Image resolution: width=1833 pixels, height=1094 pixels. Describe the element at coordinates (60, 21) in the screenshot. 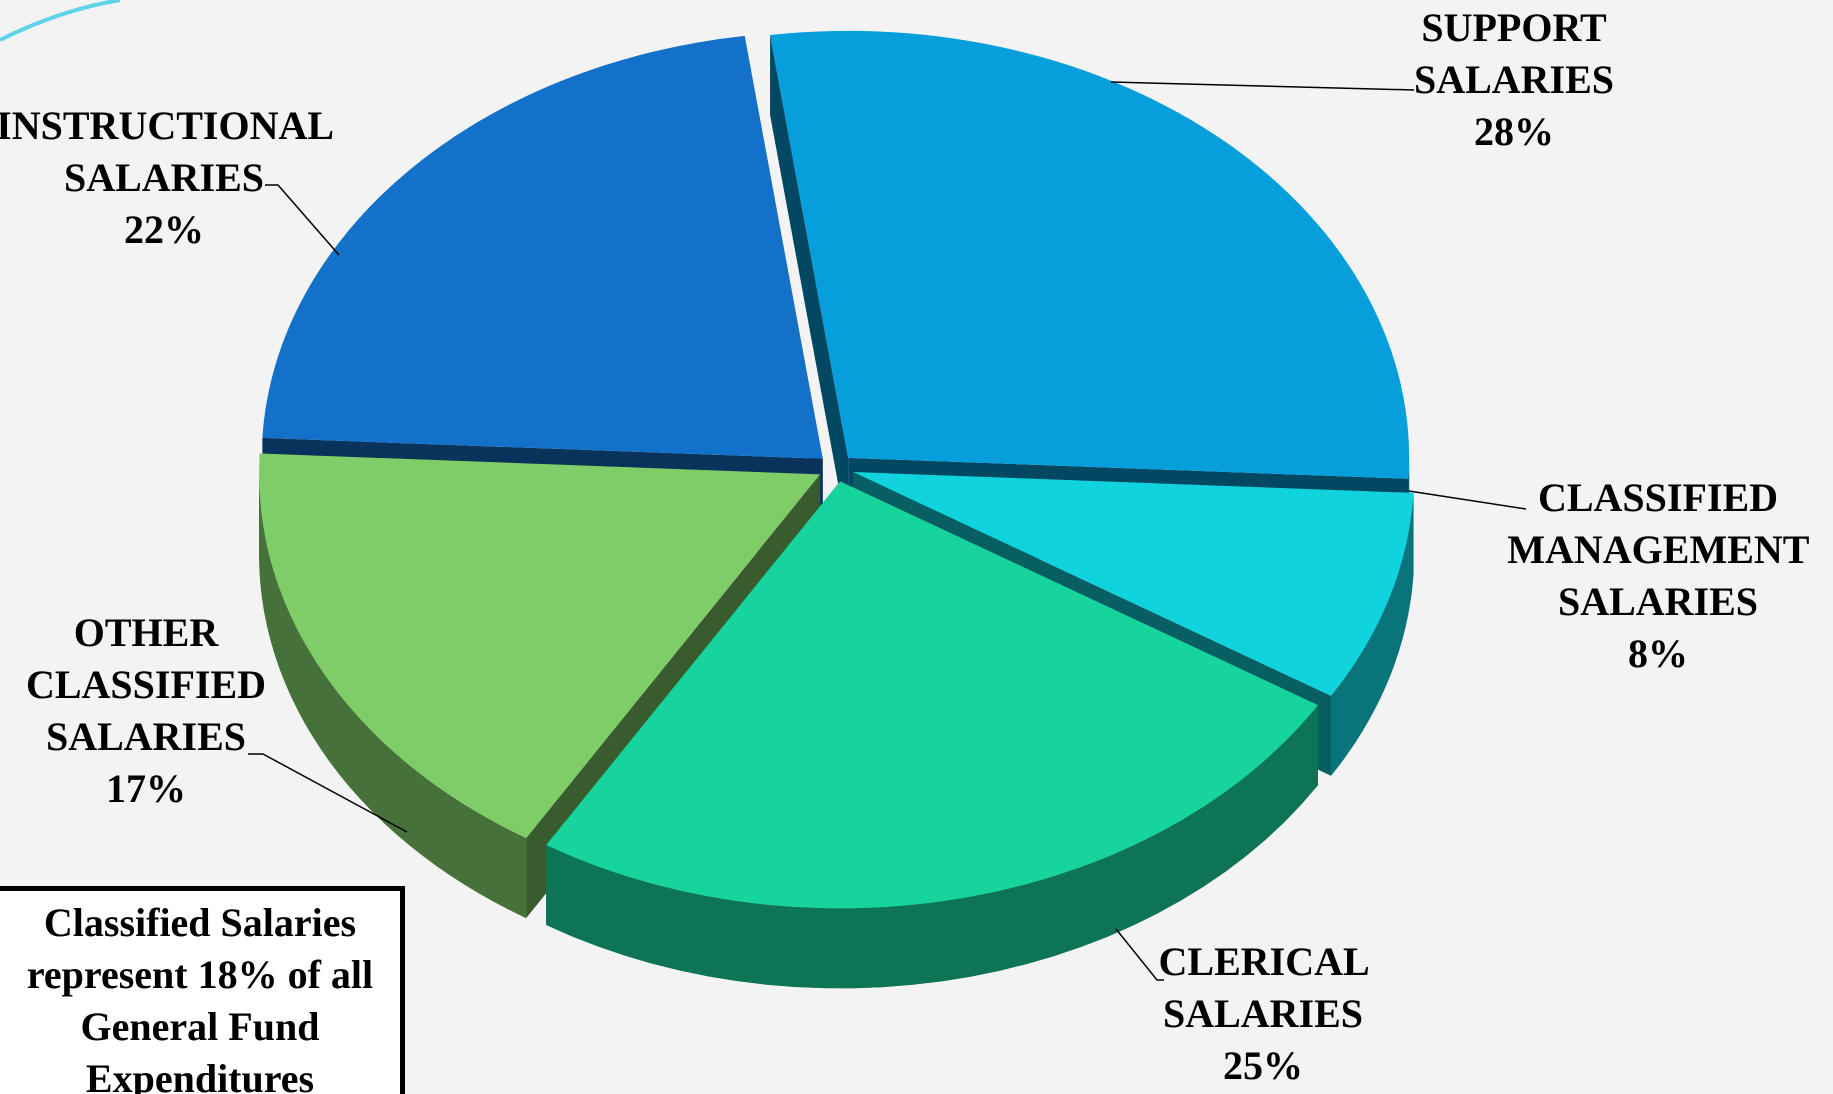

I see `decoration` at that location.